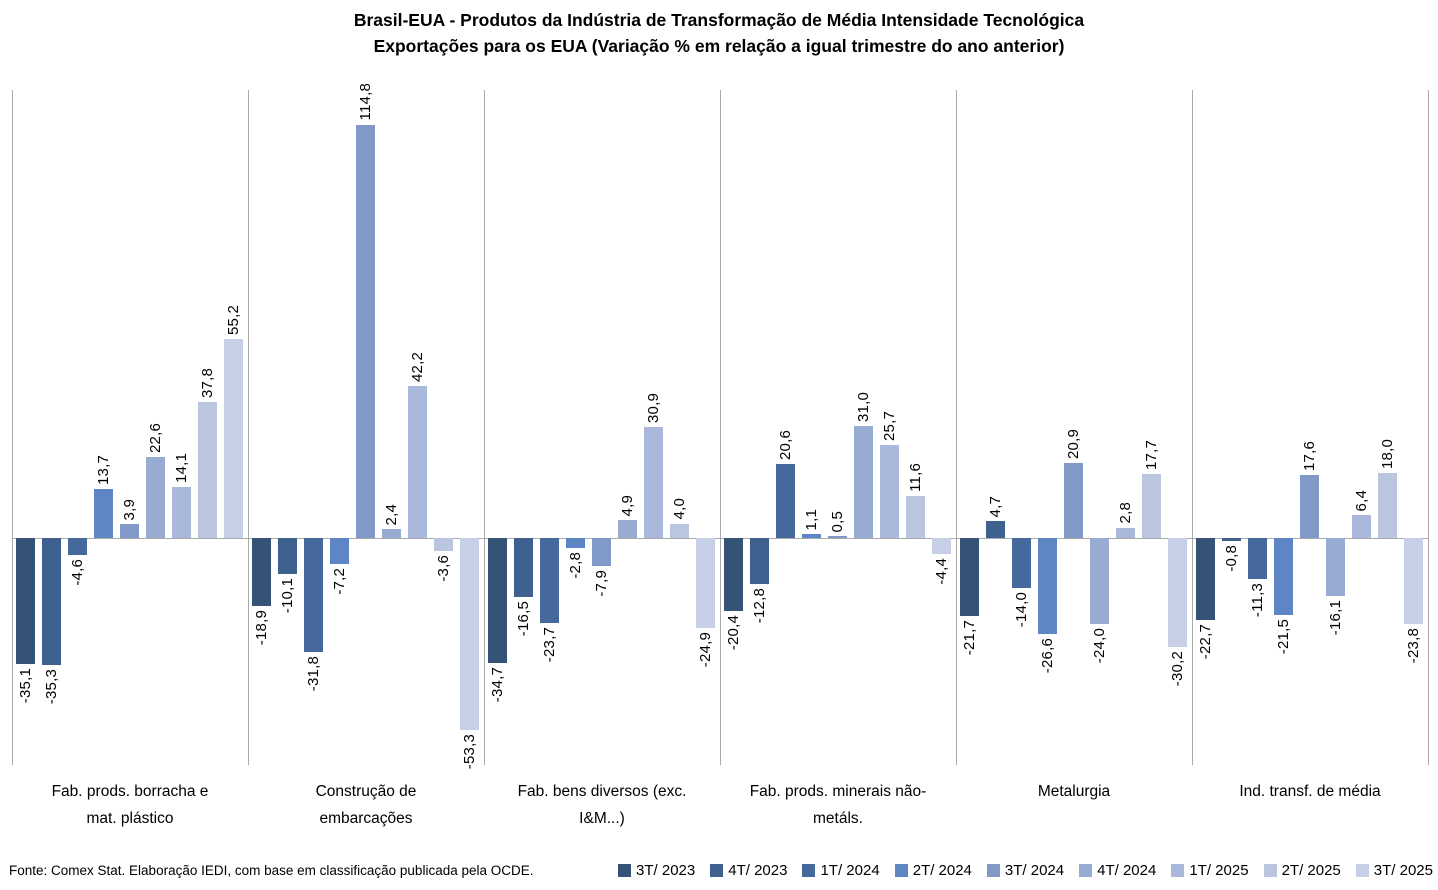  I want to click on bar-value-label: 20,9, so click(1073, 444).